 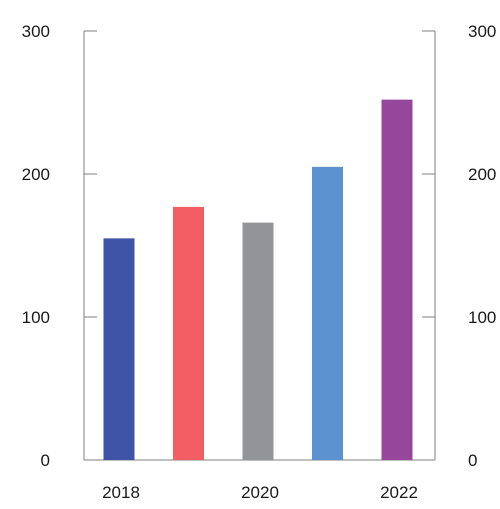 I want to click on left-y-tick-label: 100, so click(x=36, y=317).